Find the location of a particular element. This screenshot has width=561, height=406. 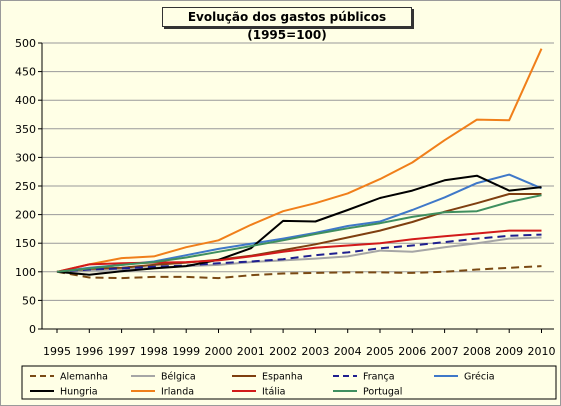

legend-box is located at coordinates (289, 382).